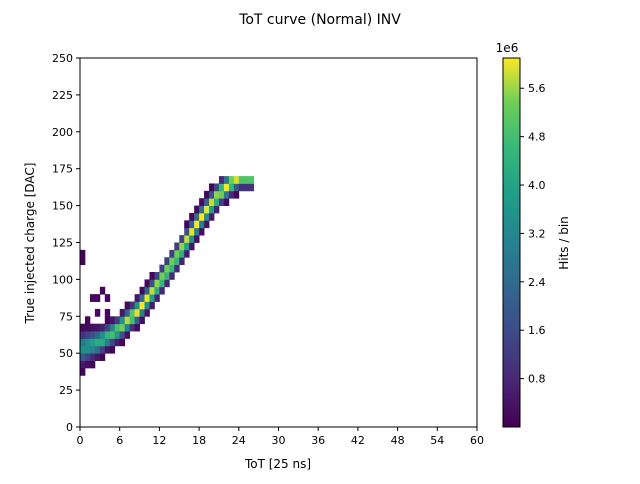 The height and width of the screenshot is (484, 640). I want to click on chart-title: ToT curve (Normal) INV, so click(319, 20).